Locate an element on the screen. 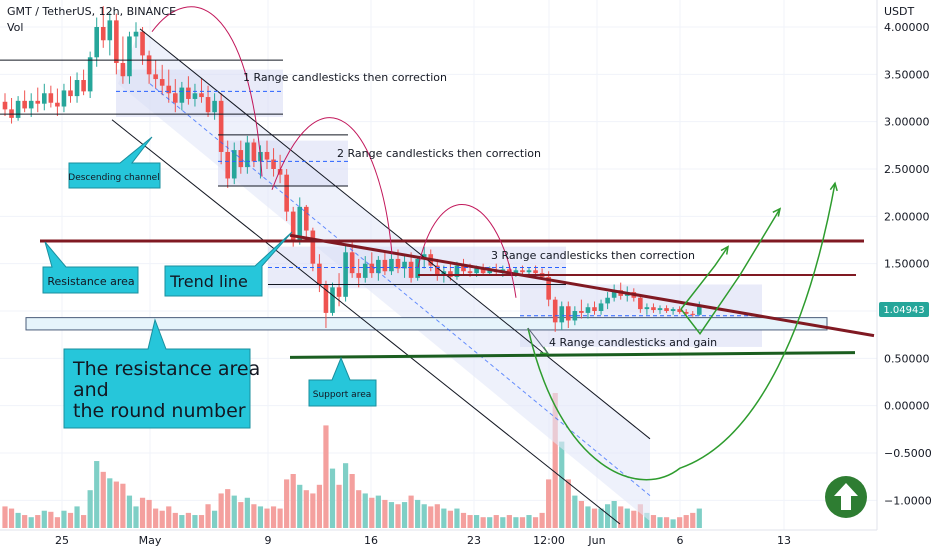 The width and height of the screenshot is (932, 550). time-axis: 25 May 9 16 23 12:00 Jun 6 13 is located at coordinates (466, 539).